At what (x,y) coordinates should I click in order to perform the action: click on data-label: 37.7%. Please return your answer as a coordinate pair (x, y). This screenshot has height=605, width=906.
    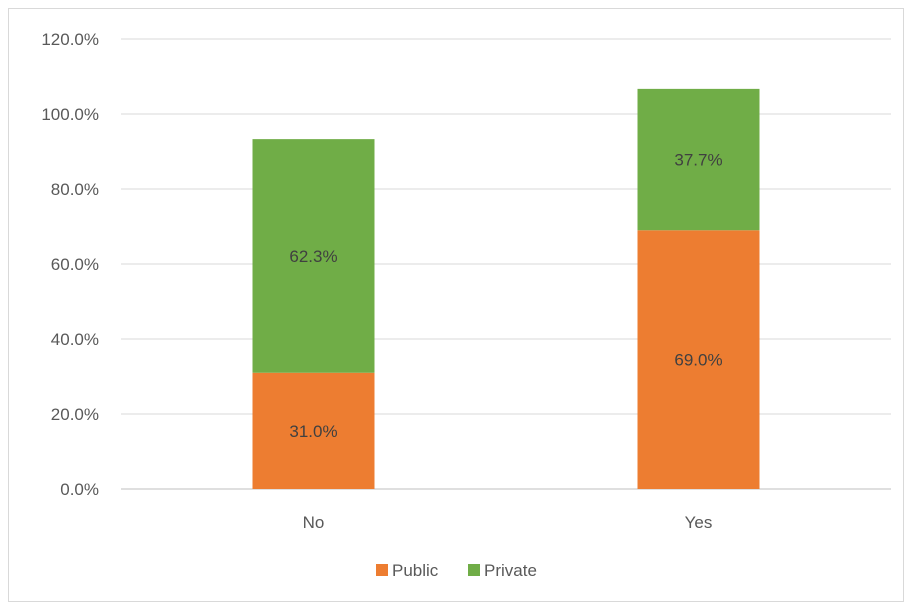
    Looking at the image, I should click on (698, 160).